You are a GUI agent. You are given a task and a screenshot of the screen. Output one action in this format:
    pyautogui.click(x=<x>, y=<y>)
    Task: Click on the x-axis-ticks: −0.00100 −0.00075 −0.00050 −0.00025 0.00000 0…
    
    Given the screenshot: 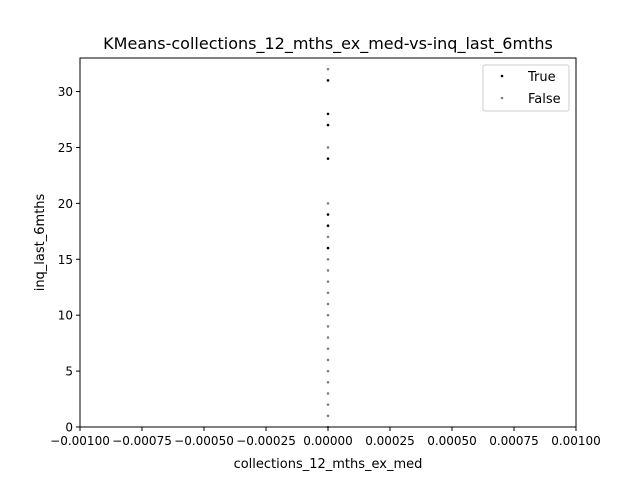 What is the action you would take?
    pyautogui.click(x=325, y=437)
    